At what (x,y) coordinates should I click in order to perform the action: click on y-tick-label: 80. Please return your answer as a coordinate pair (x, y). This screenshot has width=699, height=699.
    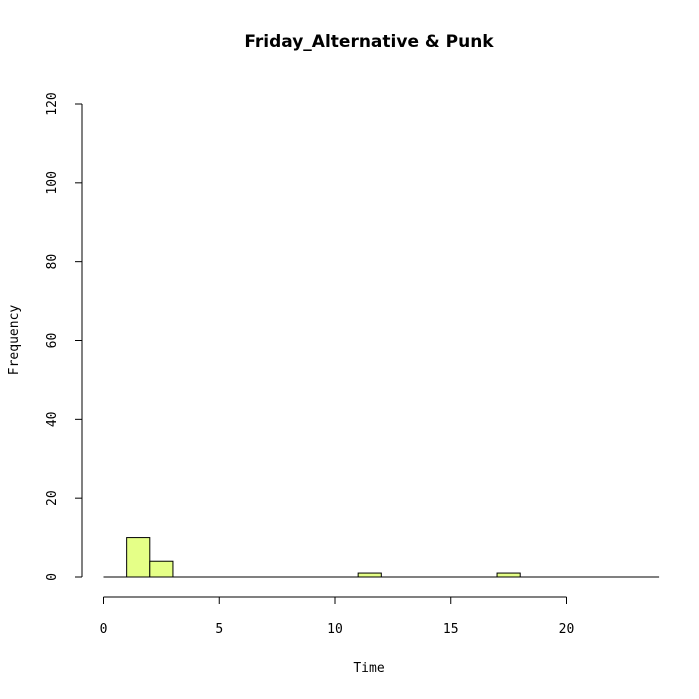
    Looking at the image, I should click on (52, 262).